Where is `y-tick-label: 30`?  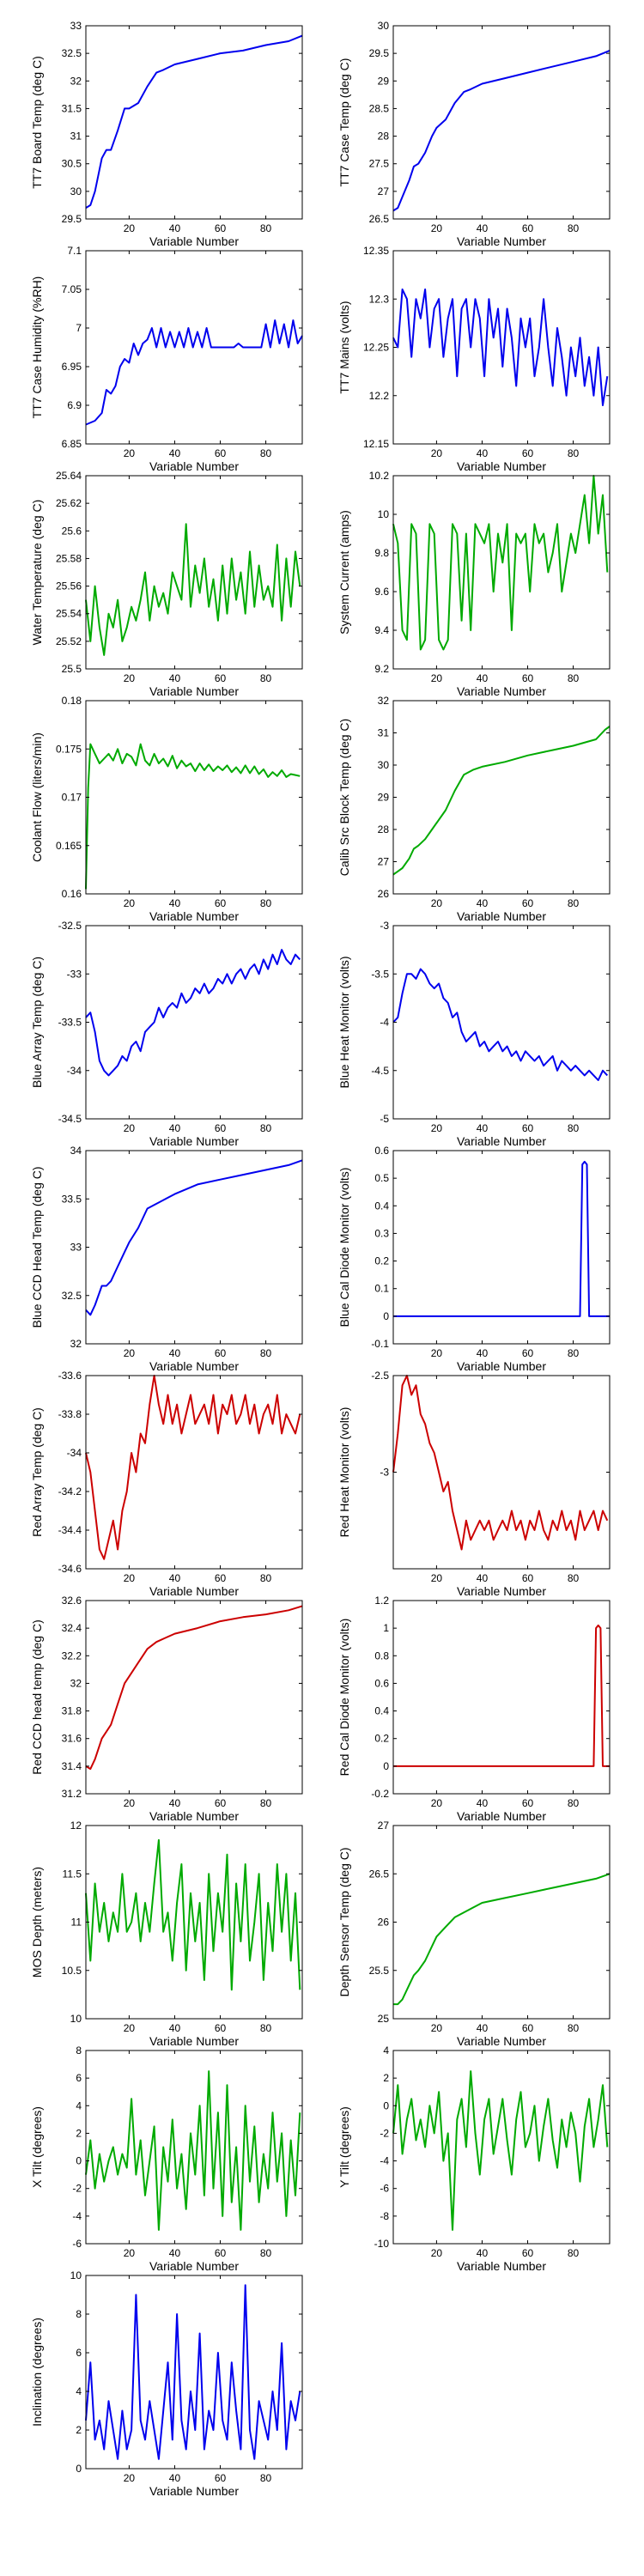 y-tick-label: 30 is located at coordinates (384, 26).